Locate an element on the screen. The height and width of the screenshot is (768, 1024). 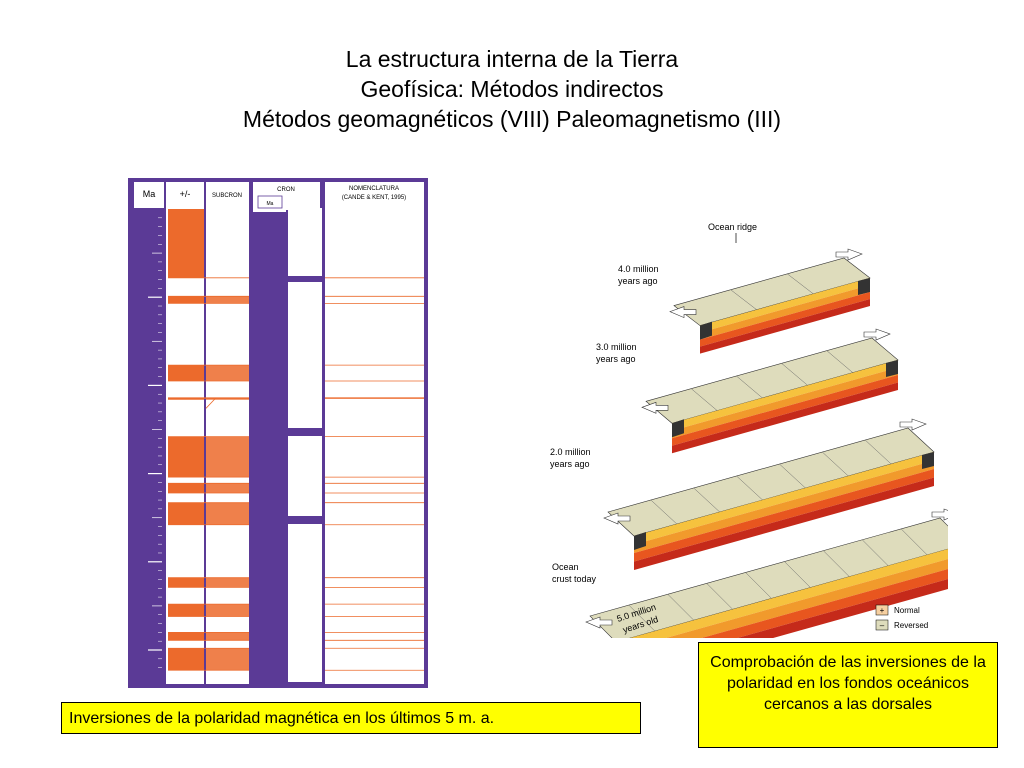
label-2ma-line1: 2.0 million is located at coordinates (570, 452).